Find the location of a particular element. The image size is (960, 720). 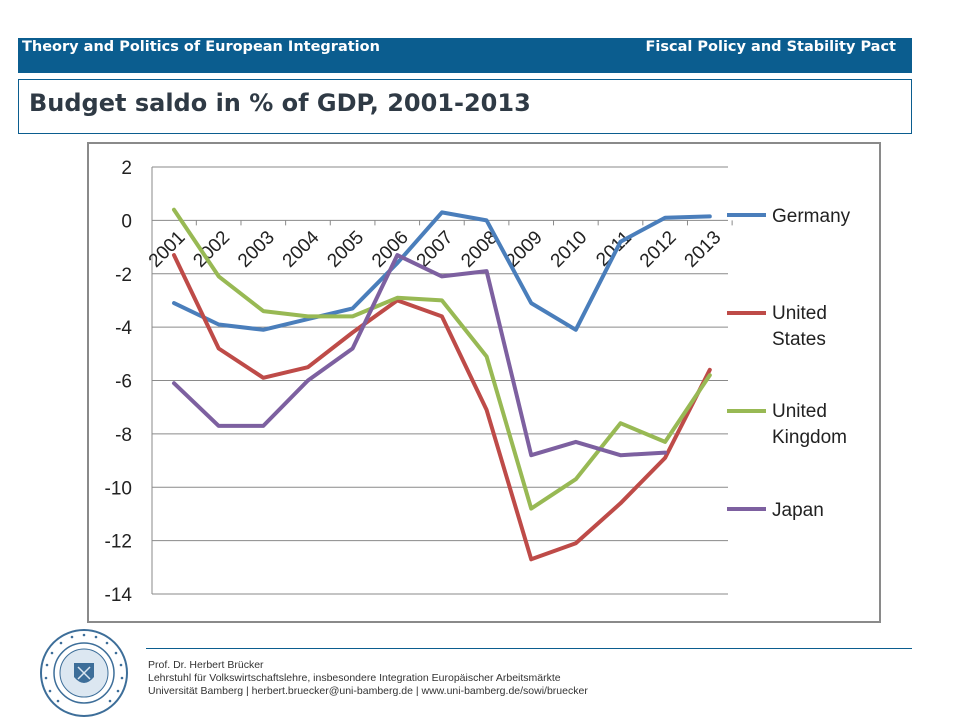

legend-label: Germany is located at coordinates (811, 216).